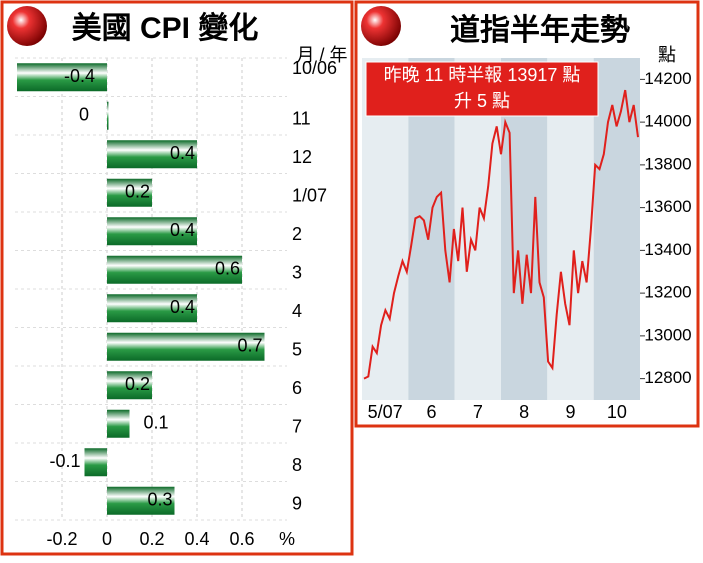  What do you see at coordinates (667, 121) in the screenshot?
I see `y-tick-label: 14000` at bounding box center [667, 121].